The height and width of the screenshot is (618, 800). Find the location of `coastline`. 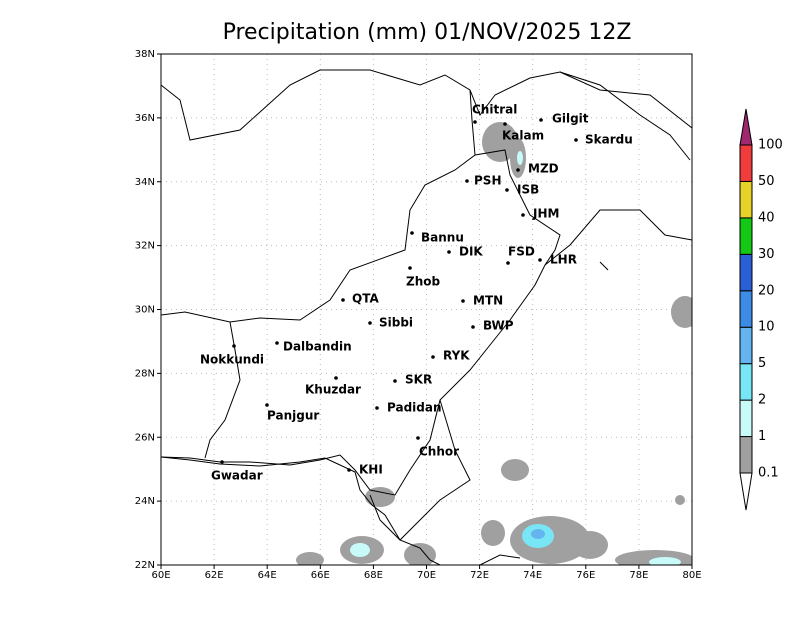

coastline is located at coordinates (341, 510).